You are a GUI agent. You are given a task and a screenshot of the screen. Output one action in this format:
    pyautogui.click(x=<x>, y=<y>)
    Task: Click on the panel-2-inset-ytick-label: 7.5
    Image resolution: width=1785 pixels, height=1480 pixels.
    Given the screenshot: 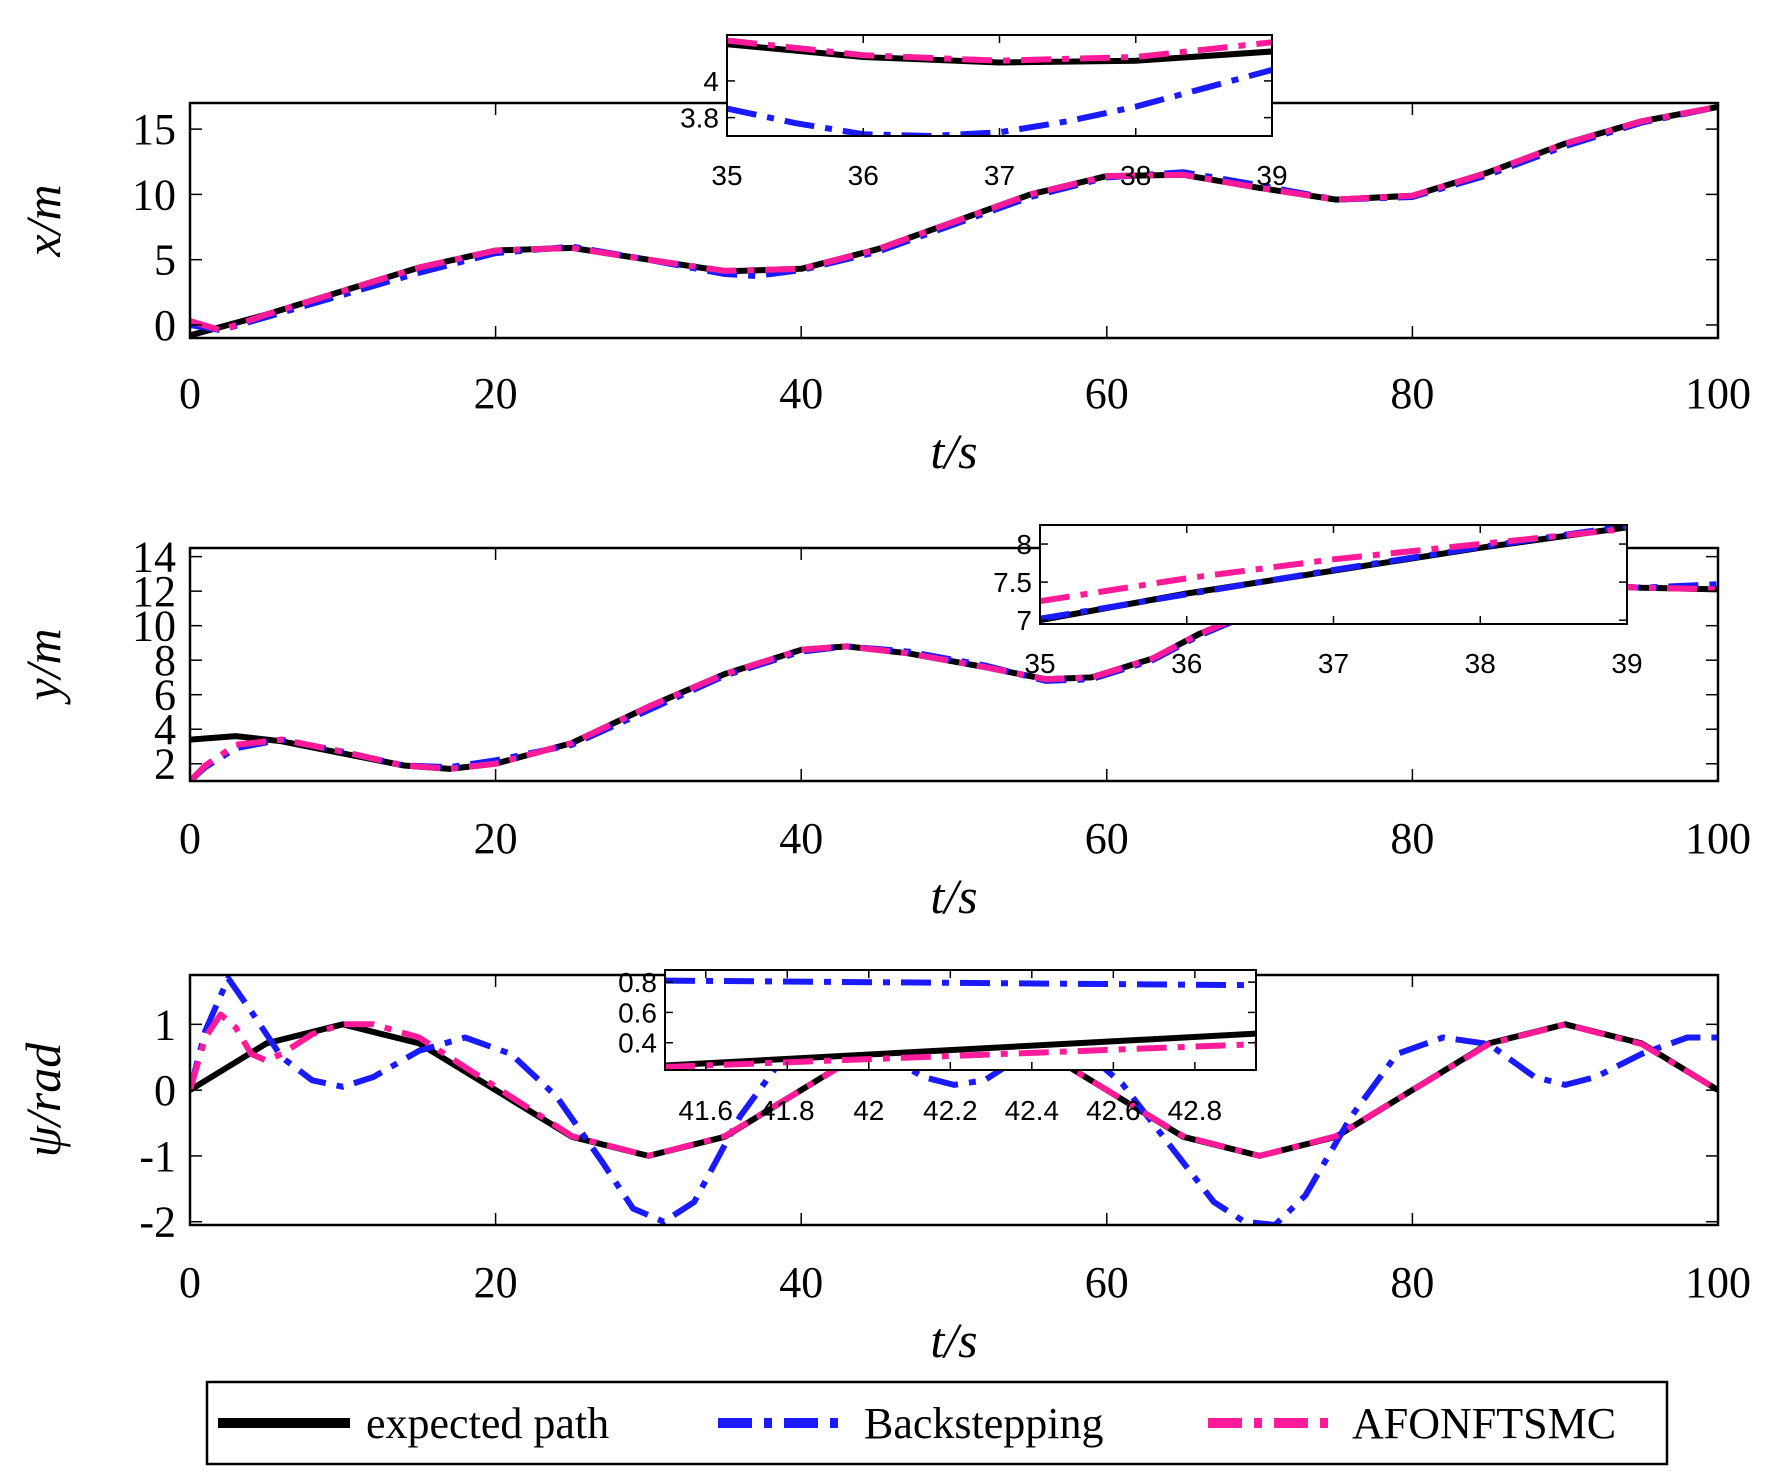 What is the action you would take?
    pyautogui.click(x=1012, y=582)
    